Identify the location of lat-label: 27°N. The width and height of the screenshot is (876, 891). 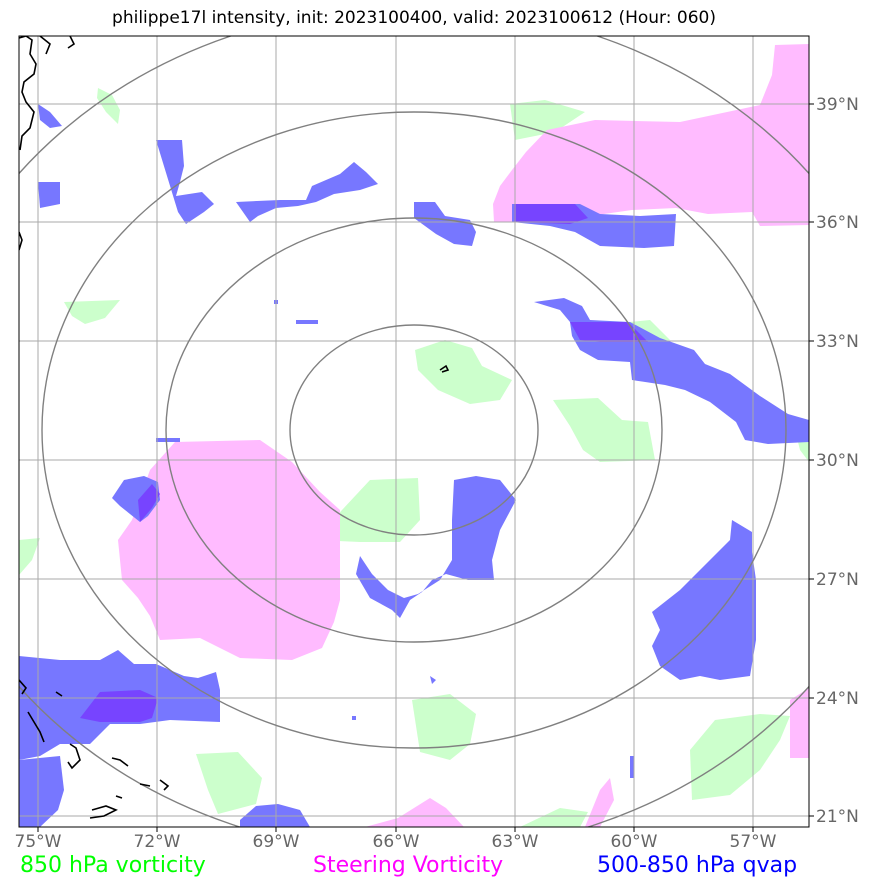
(837, 580).